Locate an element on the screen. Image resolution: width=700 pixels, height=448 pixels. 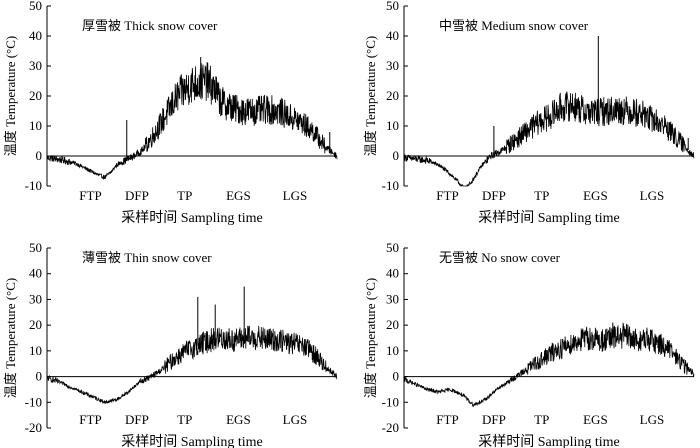
panel-title: 薄雪被 Thin snow cover is located at coordinates (147, 257).